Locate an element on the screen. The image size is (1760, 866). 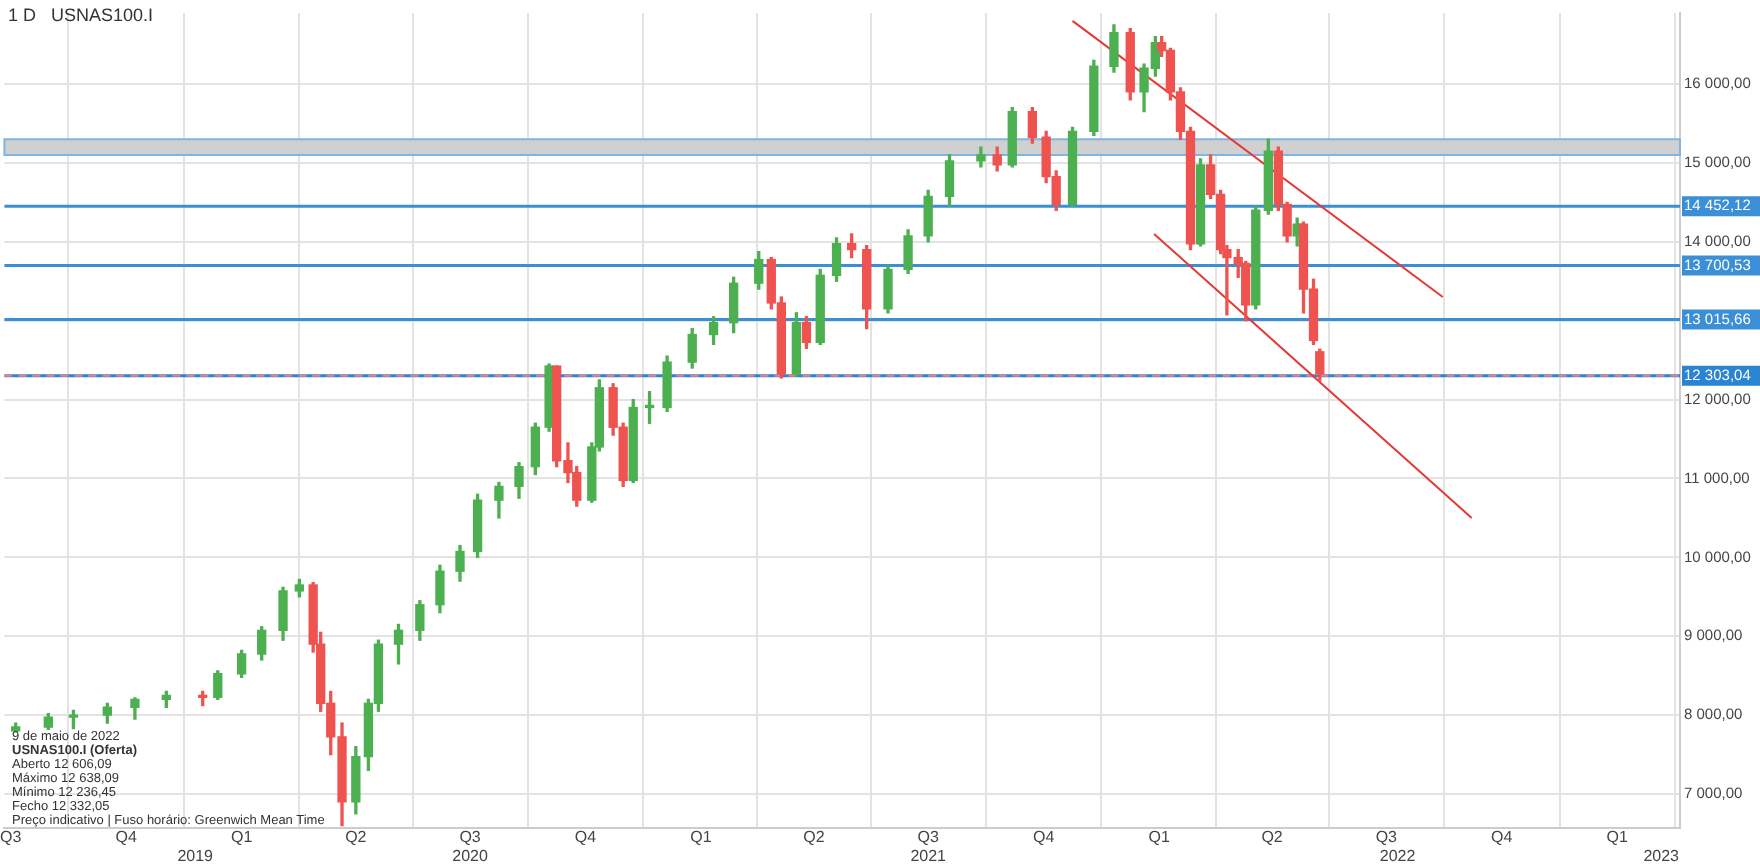
x2-tick-label: 2021 is located at coordinates (929, 855).